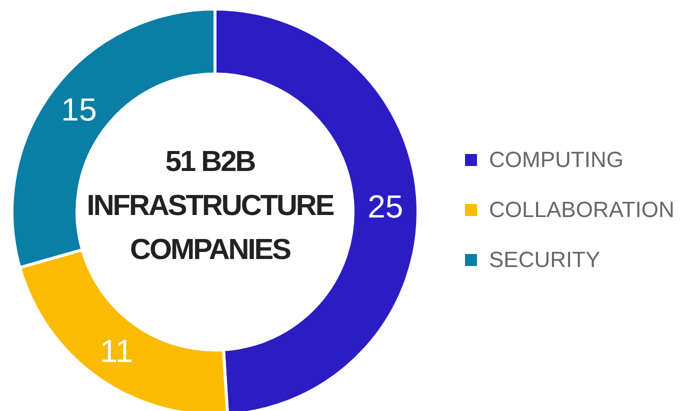 The height and width of the screenshot is (411, 692). Describe the element at coordinates (544, 260) in the screenshot. I see `legend-label: SECURITY` at that location.